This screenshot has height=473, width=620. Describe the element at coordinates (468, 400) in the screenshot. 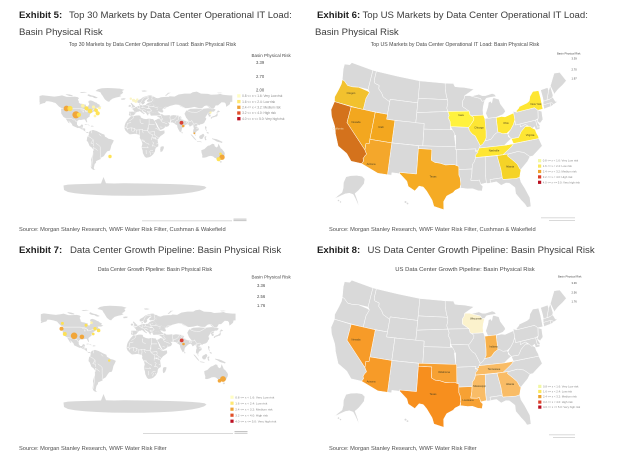

I see `svg-text: Louisiana` at that location.